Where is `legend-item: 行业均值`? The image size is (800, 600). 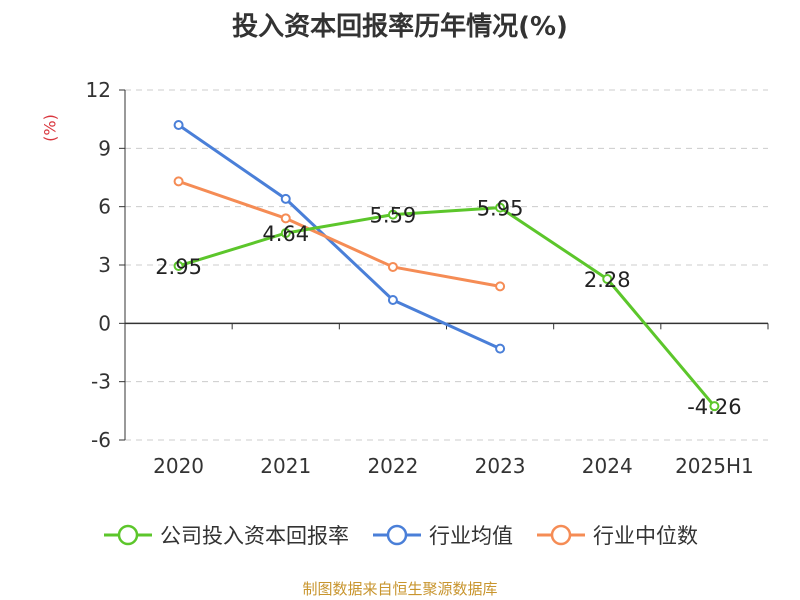
legend-item: 行业均值 is located at coordinates (442, 535).